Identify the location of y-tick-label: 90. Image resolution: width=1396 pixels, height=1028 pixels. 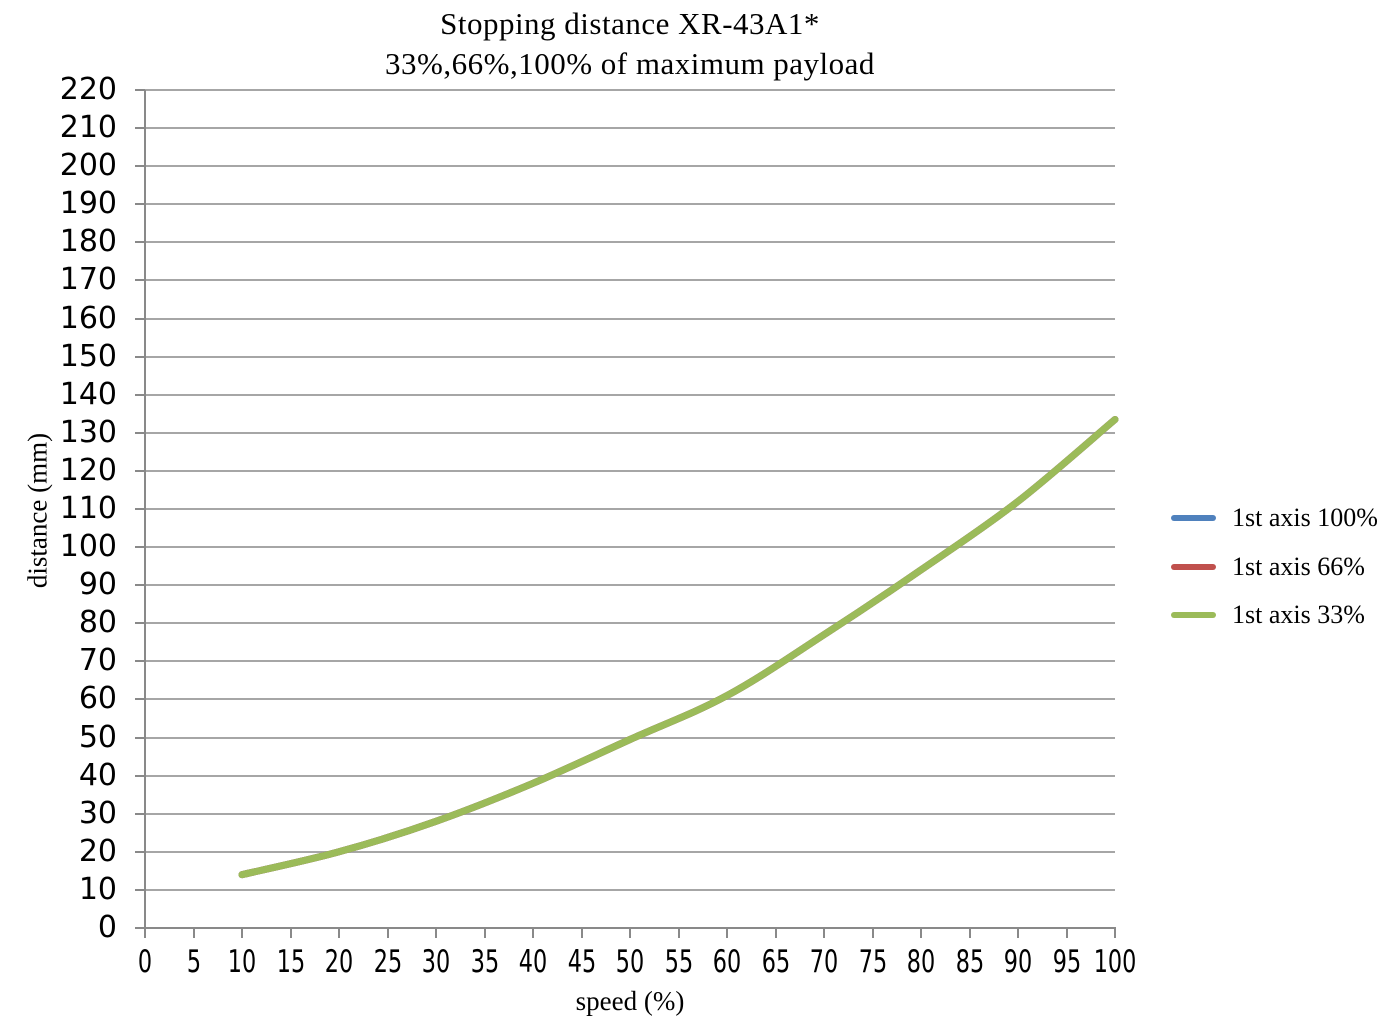
(97, 585).